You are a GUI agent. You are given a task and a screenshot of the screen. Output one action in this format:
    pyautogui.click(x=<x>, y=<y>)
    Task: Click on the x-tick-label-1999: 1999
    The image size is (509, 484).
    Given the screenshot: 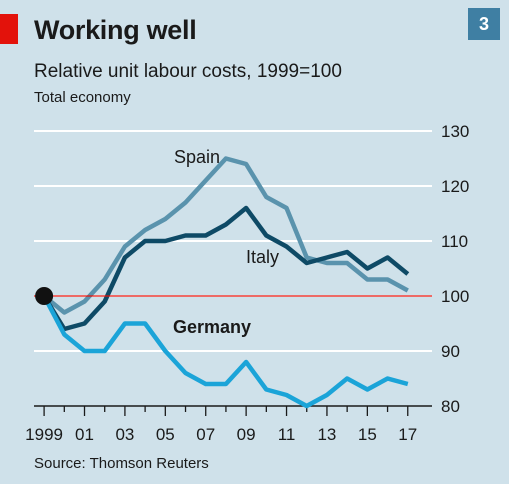 What is the action you would take?
    pyautogui.click(x=44, y=434)
    